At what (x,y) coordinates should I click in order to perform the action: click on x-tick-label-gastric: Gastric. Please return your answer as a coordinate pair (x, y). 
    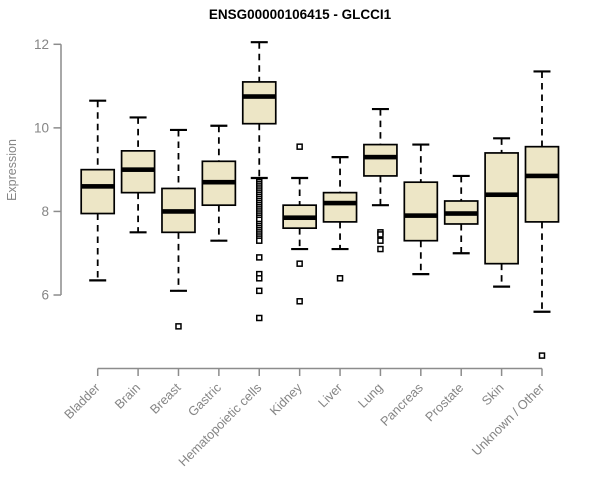
    Looking at the image, I should click on (205, 400).